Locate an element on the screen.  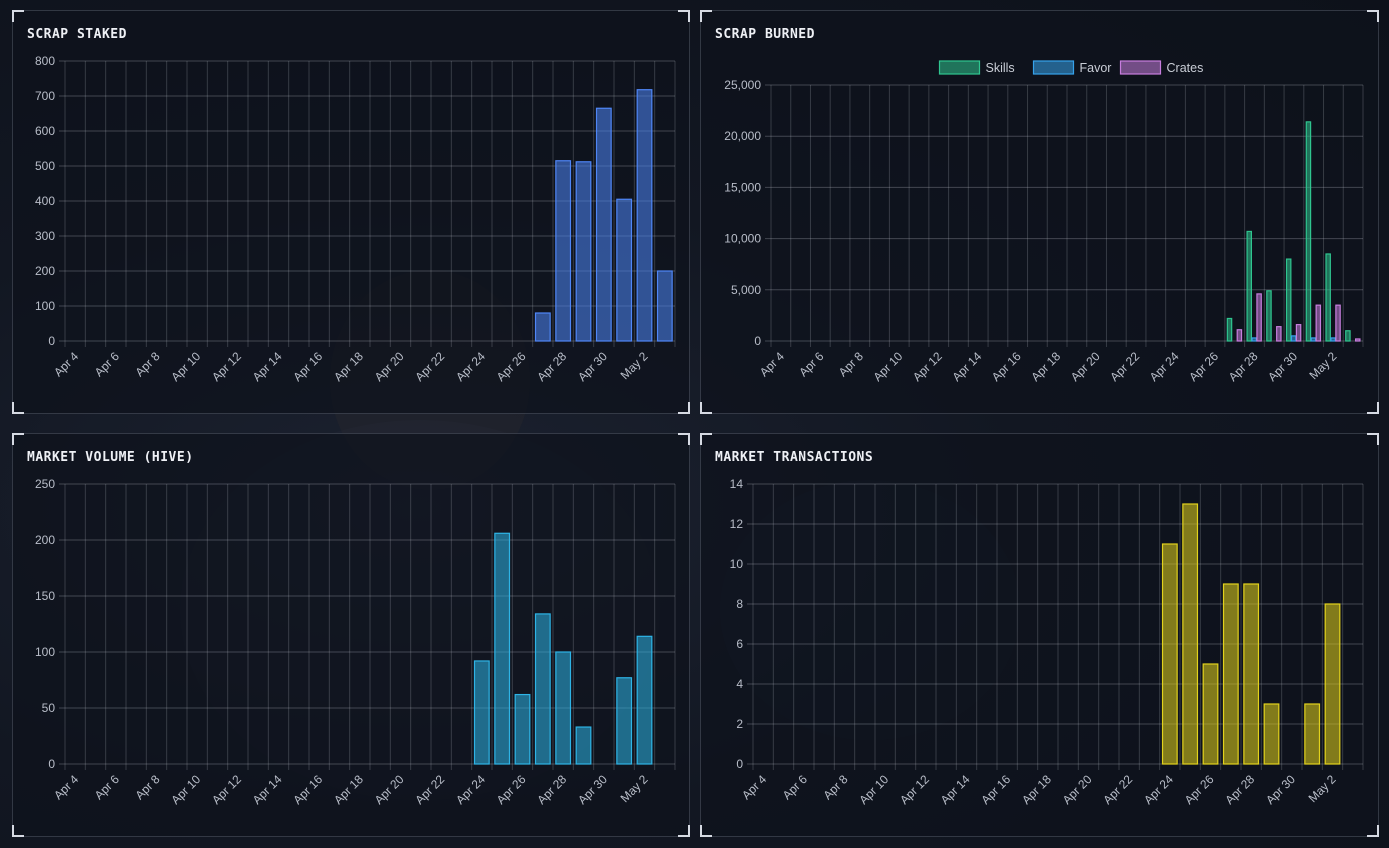
y-tick-label: 600 is located at coordinates (45, 131).